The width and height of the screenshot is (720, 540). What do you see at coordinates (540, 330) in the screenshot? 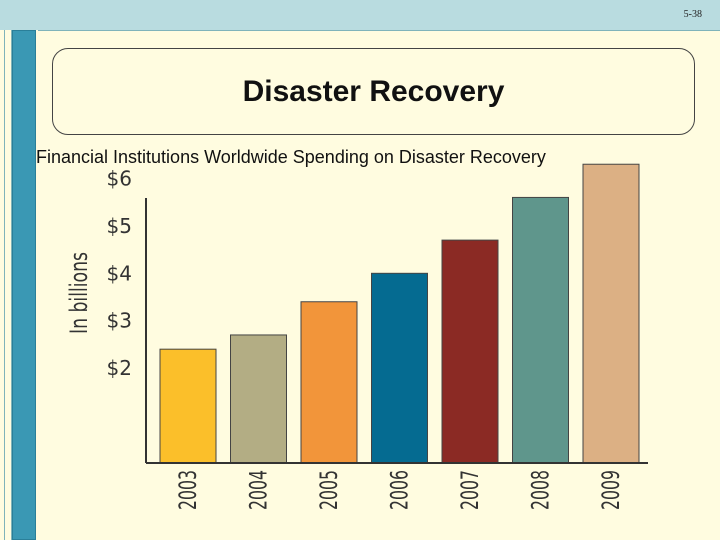
I see `bar-2008` at bounding box center [540, 330].